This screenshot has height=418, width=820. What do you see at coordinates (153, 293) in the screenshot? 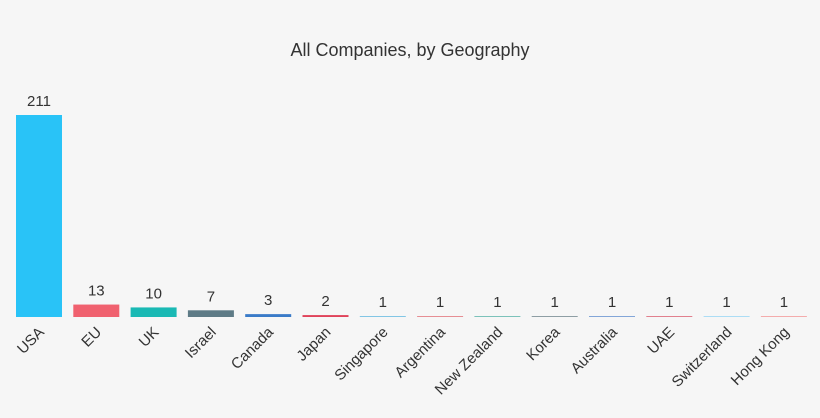
I see `value-label: 10` at bounding box center [153, 293].